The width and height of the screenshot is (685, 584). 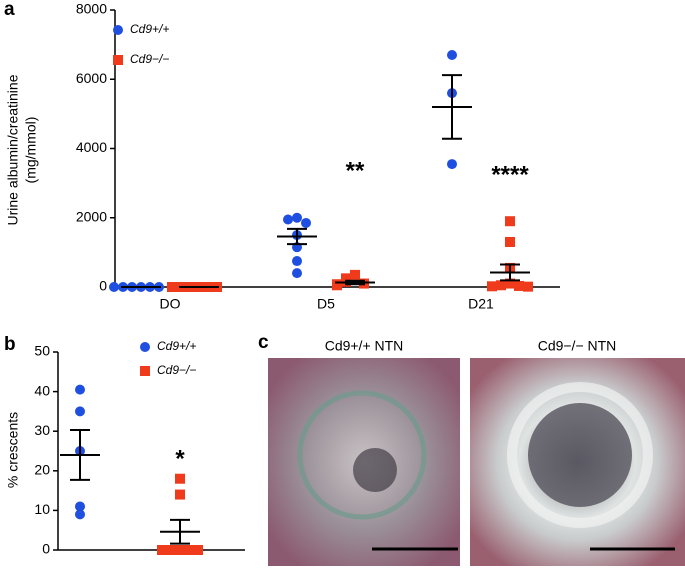 What do you see at coordinates (180, 458) in the screenshot?
I see `significance: *` at bounding box center [180, 458].